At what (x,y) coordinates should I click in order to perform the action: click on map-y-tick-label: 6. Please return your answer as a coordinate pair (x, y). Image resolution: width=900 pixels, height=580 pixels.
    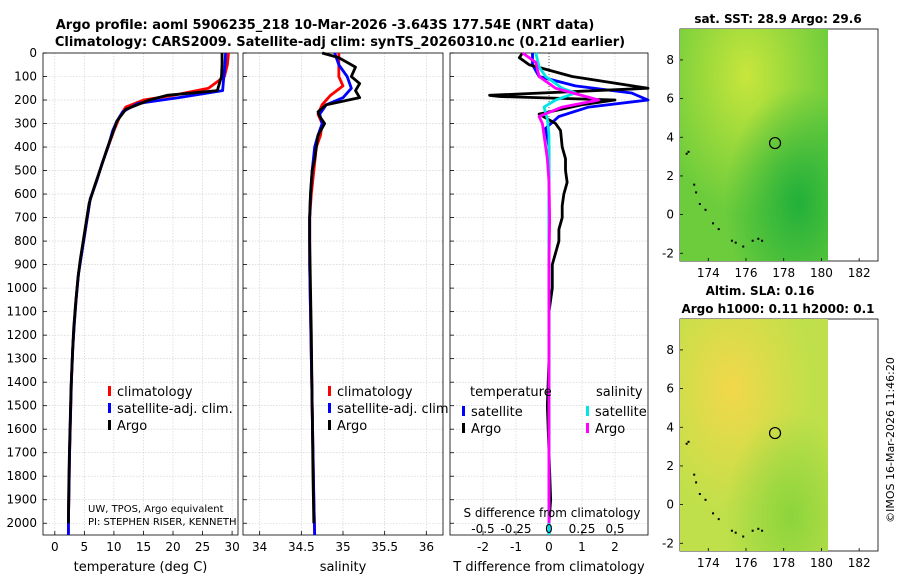
    Looking at the image, I should click on (670, 389).